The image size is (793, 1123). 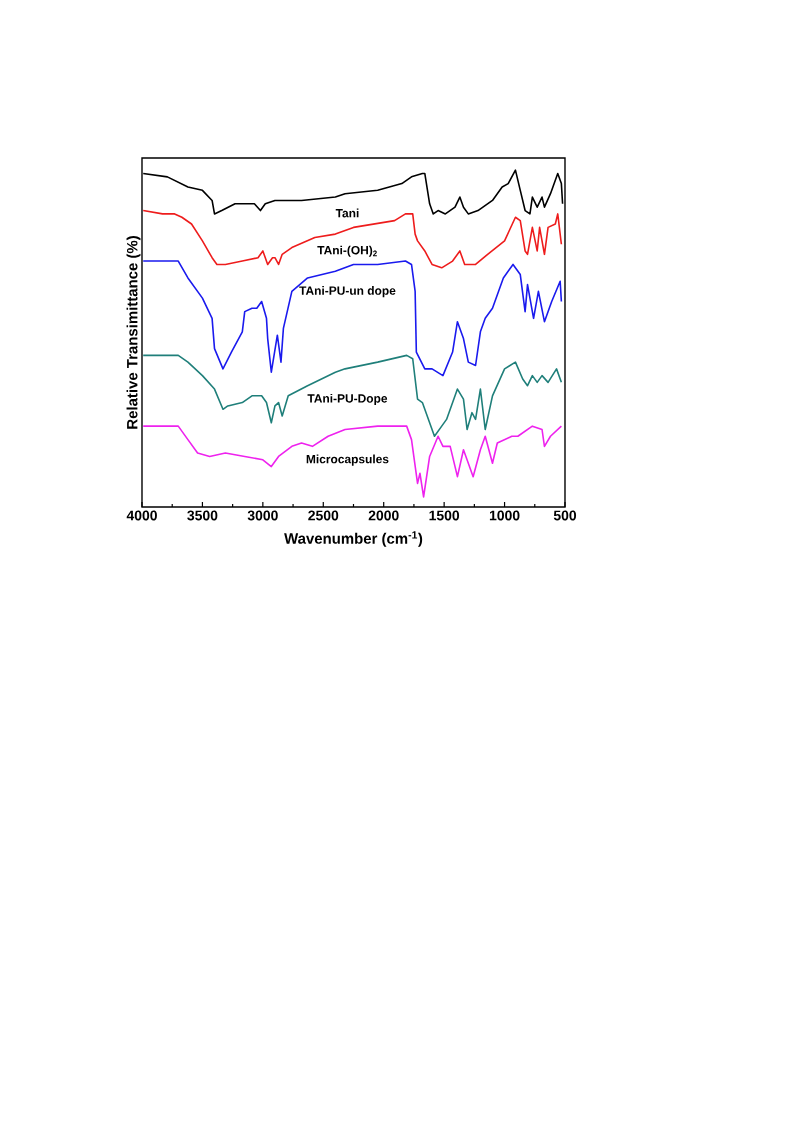 I want to click on series-label: TAni-(OH)$_{2}$, so click(x=347, y=251).